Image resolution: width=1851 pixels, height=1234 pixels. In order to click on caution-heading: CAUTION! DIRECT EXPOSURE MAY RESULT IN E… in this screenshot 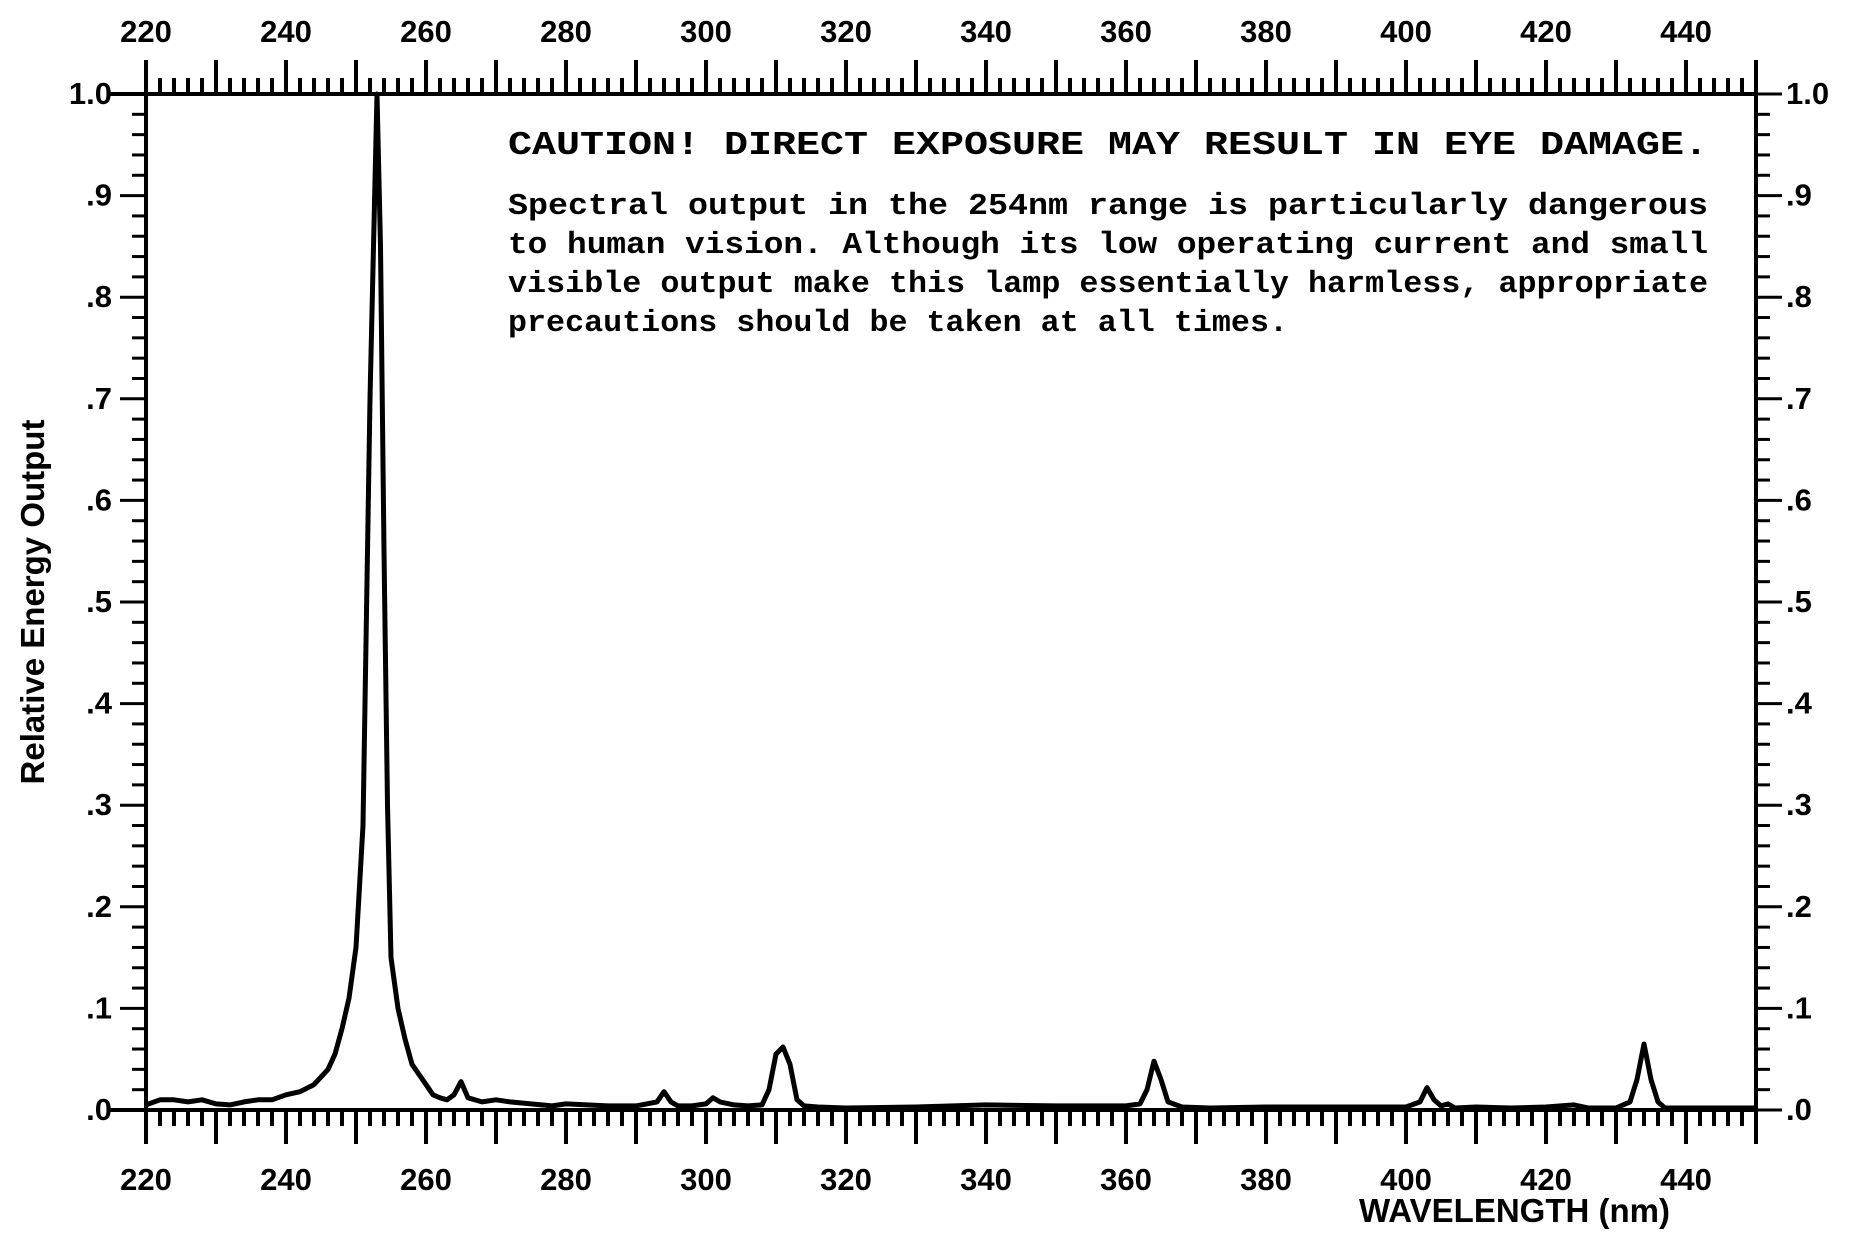, I will do `click(1108, 145)`.